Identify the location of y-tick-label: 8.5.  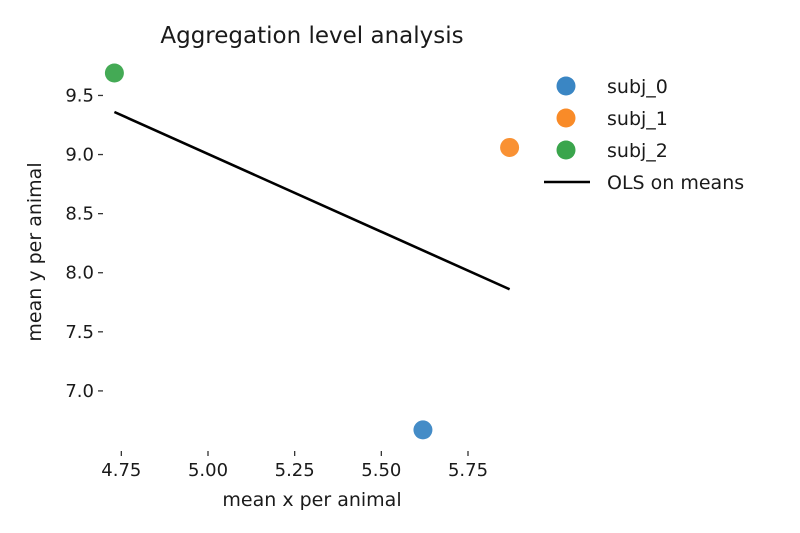
(79, 214).